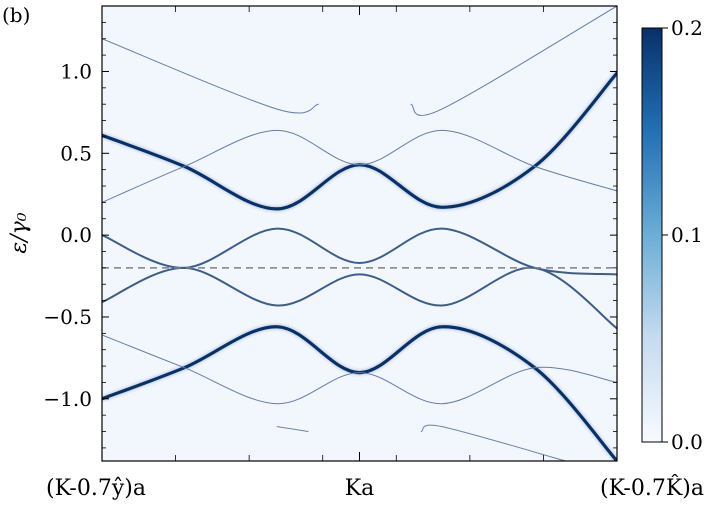 This screenshot has width=706, height=508. Describe the element at coordinates (687, 235) in the screenshot. I see `colorbar-tick-label: 0.1` at that location.